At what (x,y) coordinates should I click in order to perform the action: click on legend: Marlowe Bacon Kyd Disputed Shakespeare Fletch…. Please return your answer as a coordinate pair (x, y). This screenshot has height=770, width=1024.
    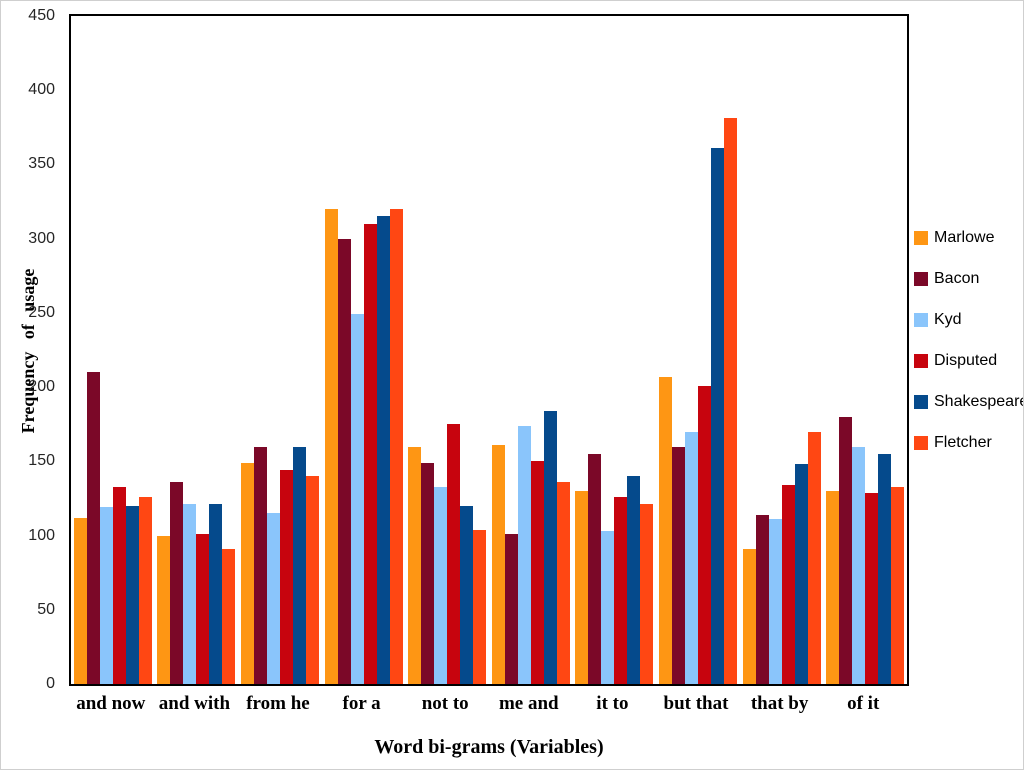
    Looking at the image, I should click on (969, 340).